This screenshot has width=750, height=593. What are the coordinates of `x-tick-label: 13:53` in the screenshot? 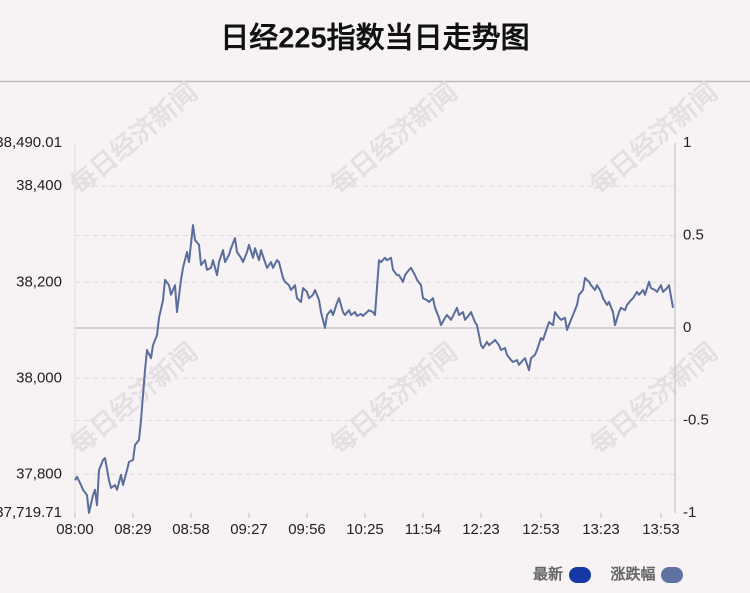 It's located at (661, 529).